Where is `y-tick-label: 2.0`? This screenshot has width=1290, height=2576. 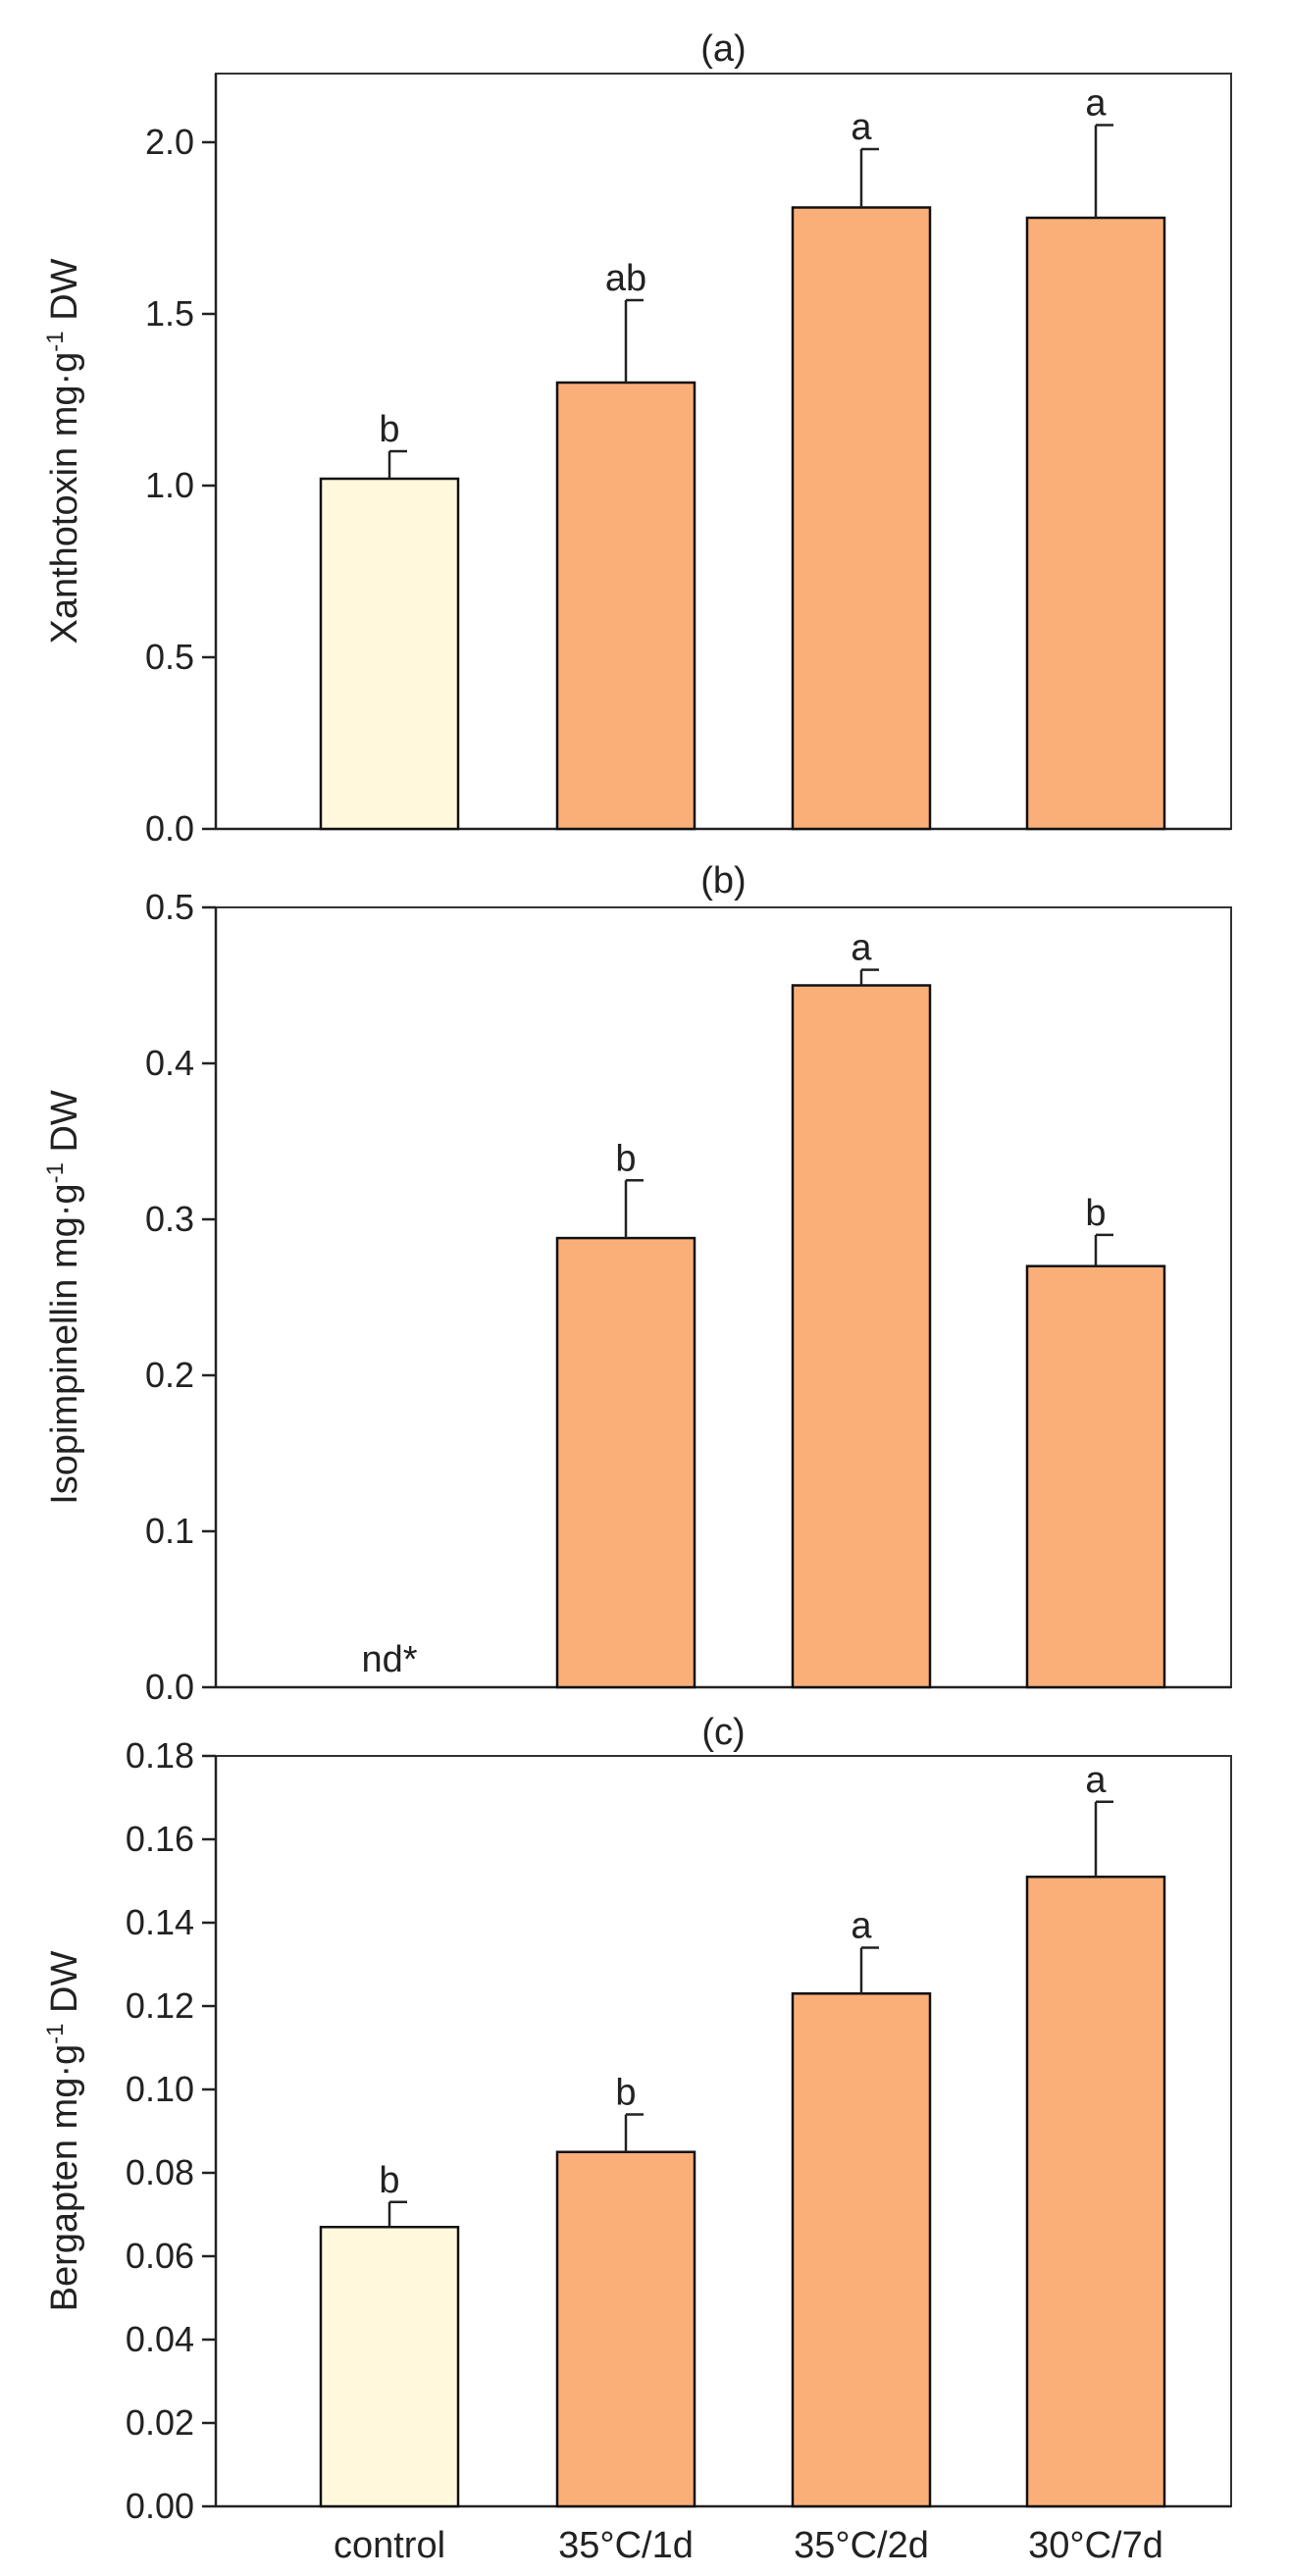 y-tick-label: 2.0 is located at coordinates (169, 142).